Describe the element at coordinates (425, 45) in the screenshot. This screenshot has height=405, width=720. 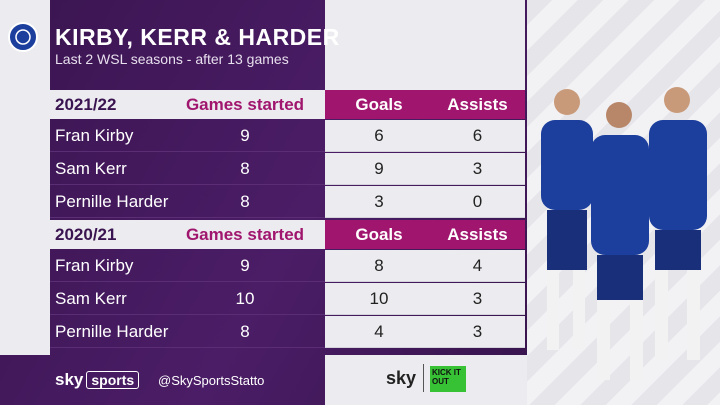
I see `top-light-panel` at that location.